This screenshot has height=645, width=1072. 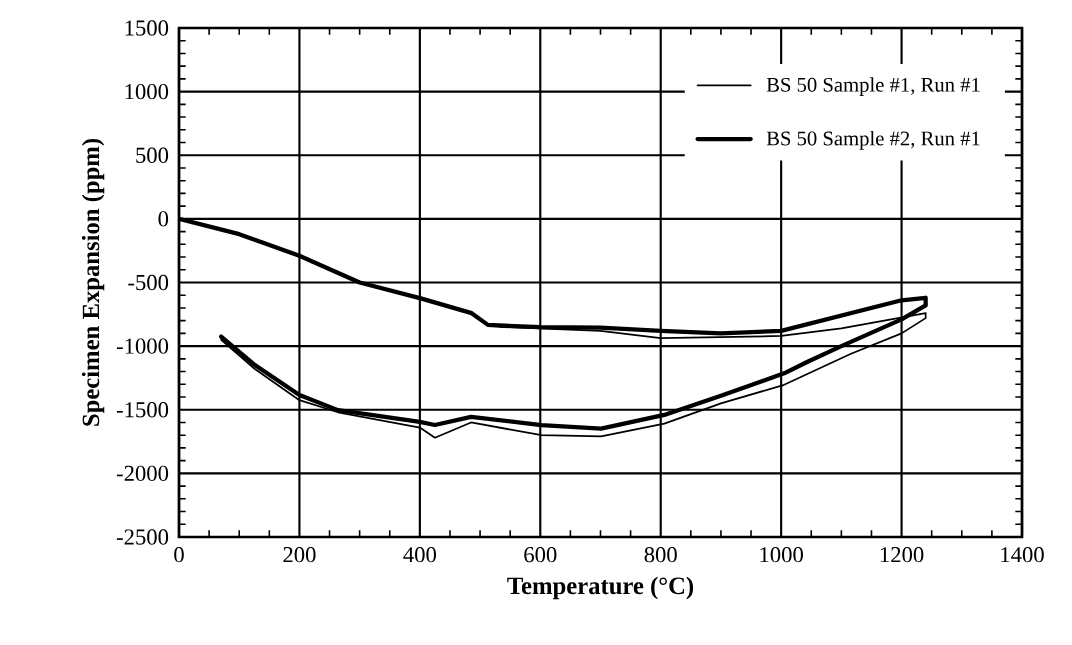 What do you see at coordinates (600, 588) in the screenshot?
I see `x-axis-title: Temperature (°C)` at bounding box center [600, 588].